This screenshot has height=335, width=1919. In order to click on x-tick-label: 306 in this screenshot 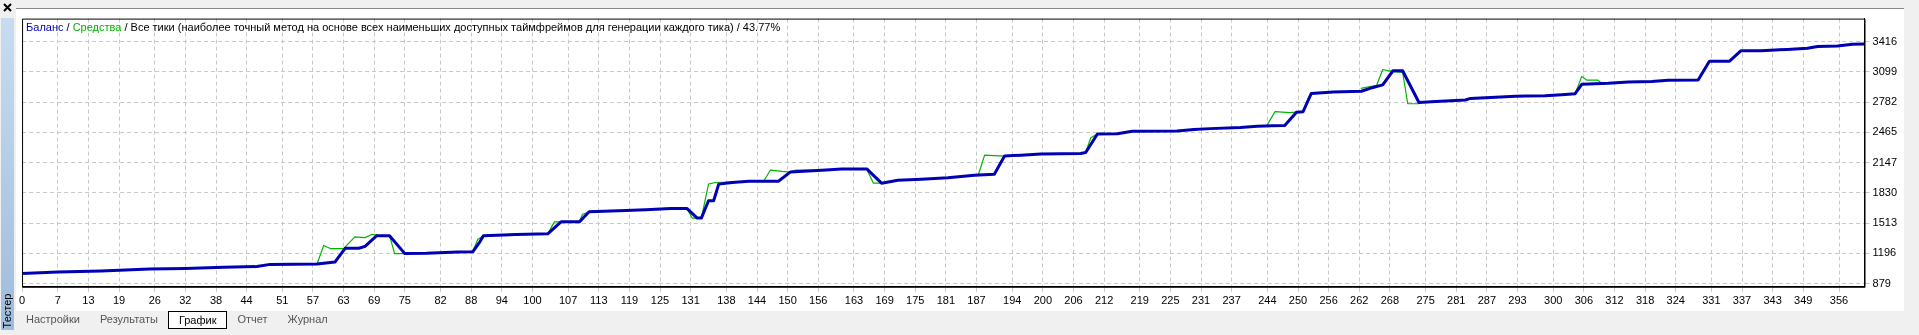, I will do `click(1583, 300)`.